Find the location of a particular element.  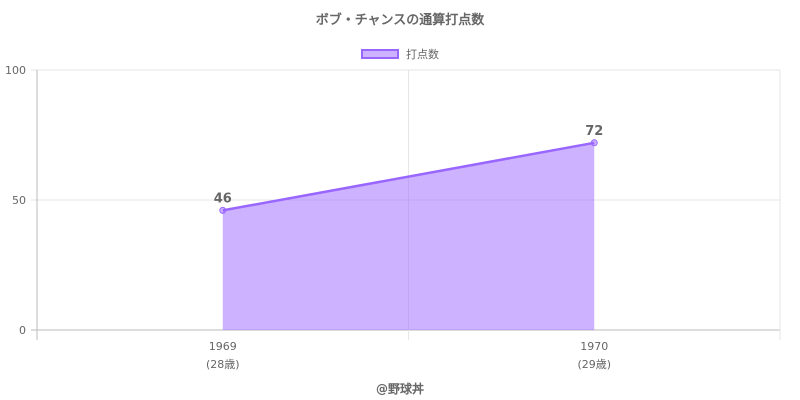

credit-label: @野球丼 is located at coordinates (399, 389).